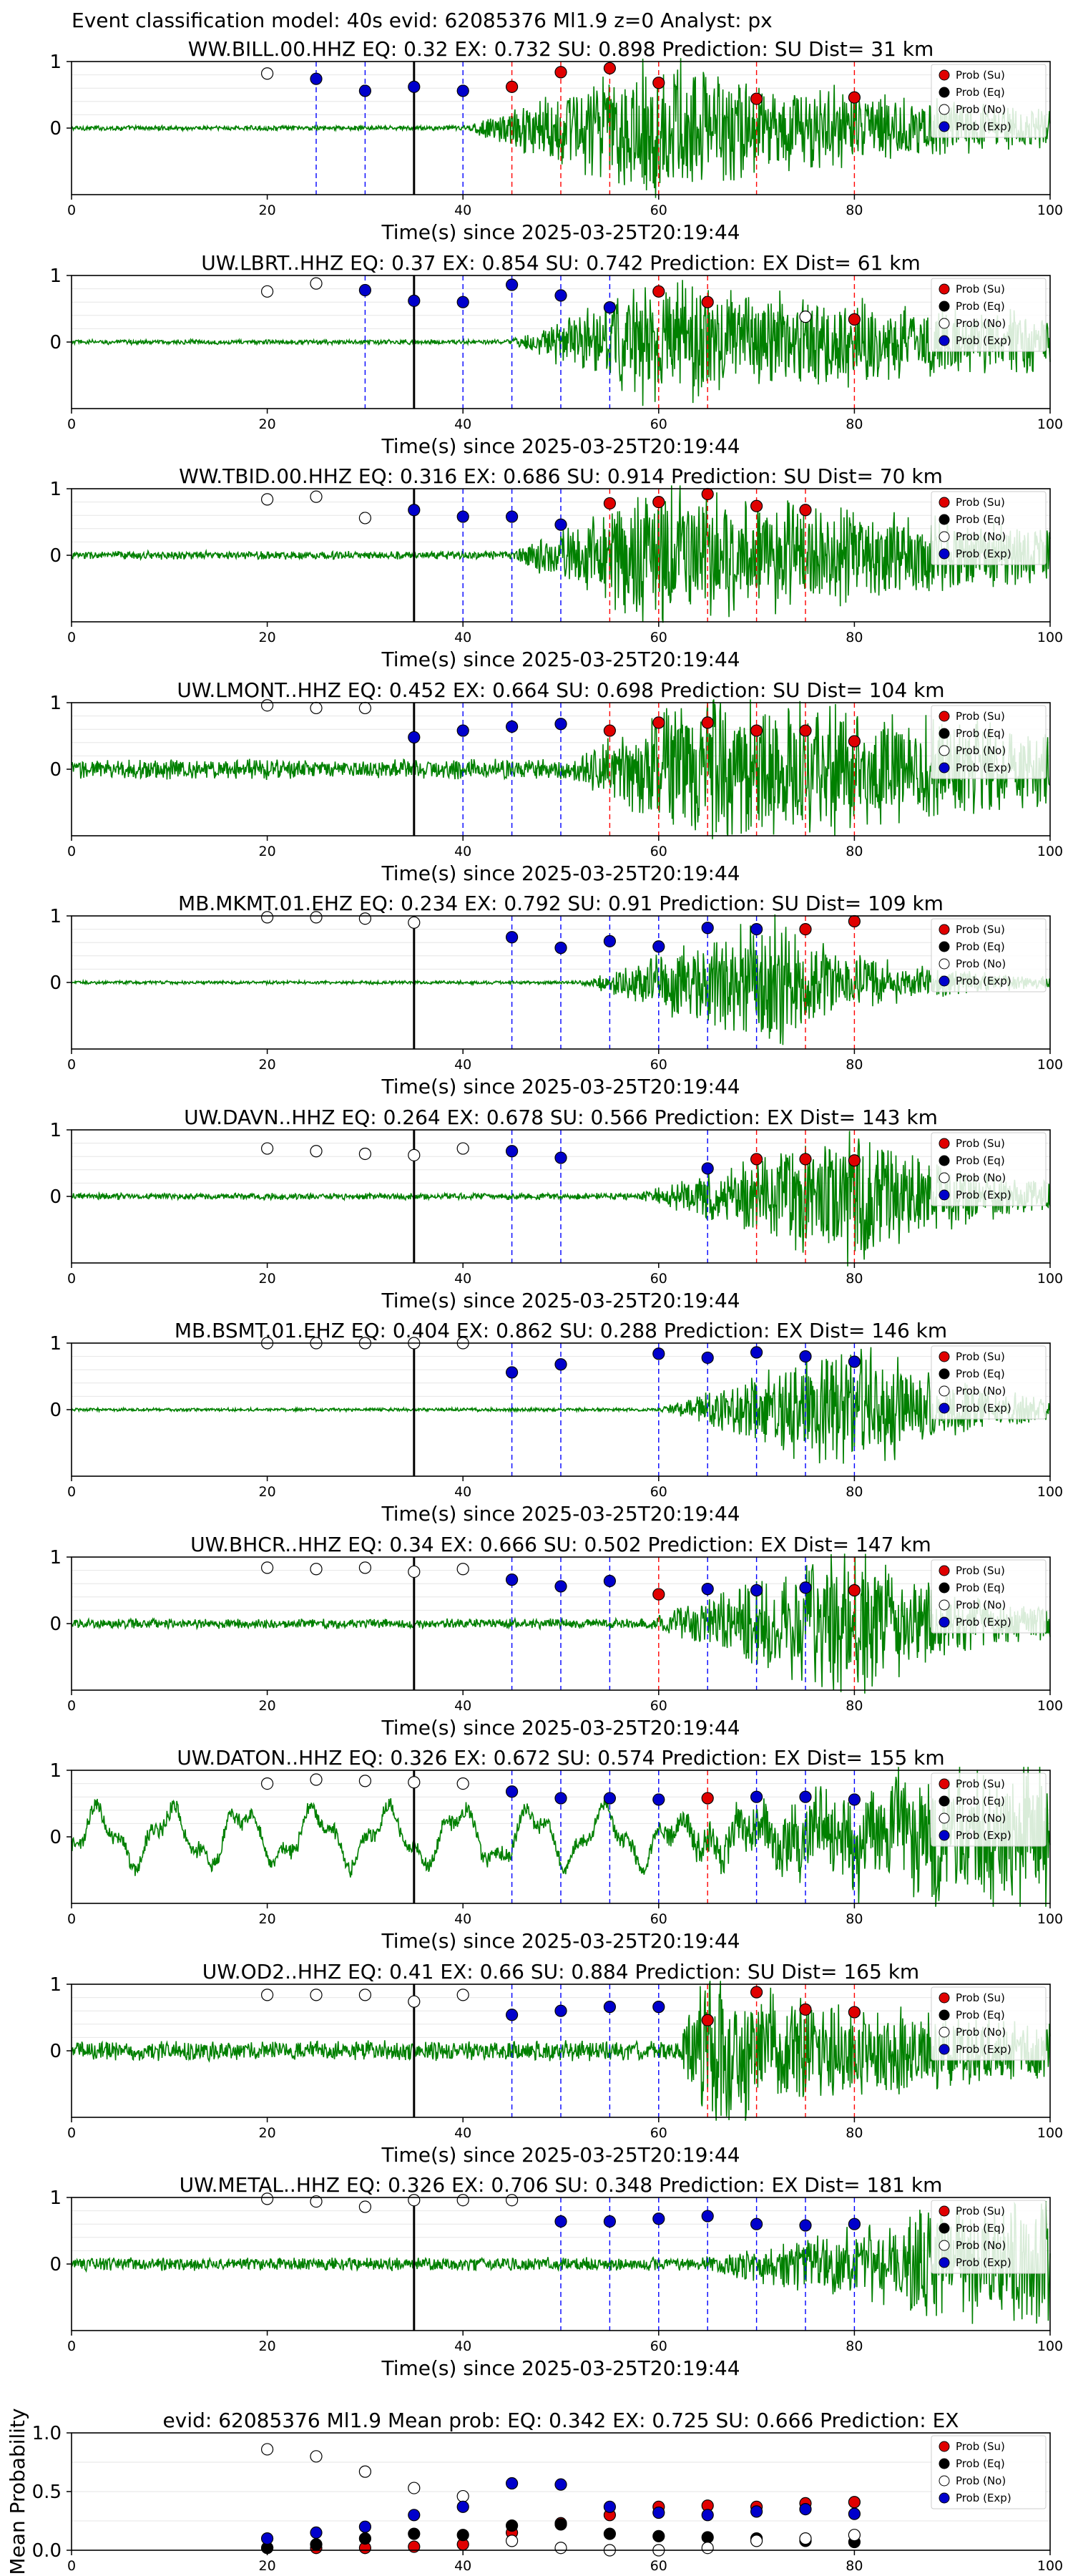 This screenshot has width=1073, height=2576. What do you see at coordinates (989, 742) in the screenshot?
I see `legend-frame` at bounding box center [989, 742].